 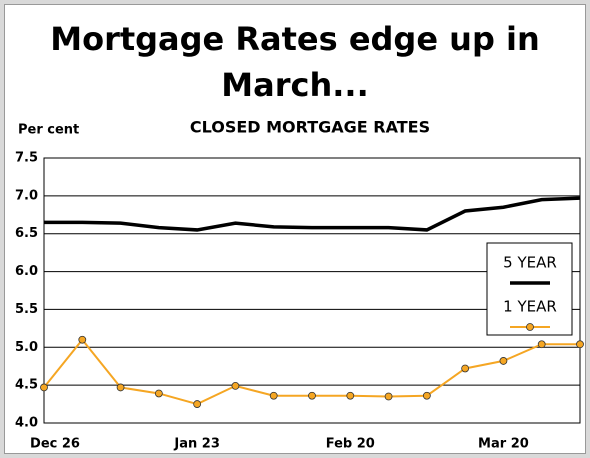 I want to click on y-tick-label: 5.0, so click(x=26, y=347).